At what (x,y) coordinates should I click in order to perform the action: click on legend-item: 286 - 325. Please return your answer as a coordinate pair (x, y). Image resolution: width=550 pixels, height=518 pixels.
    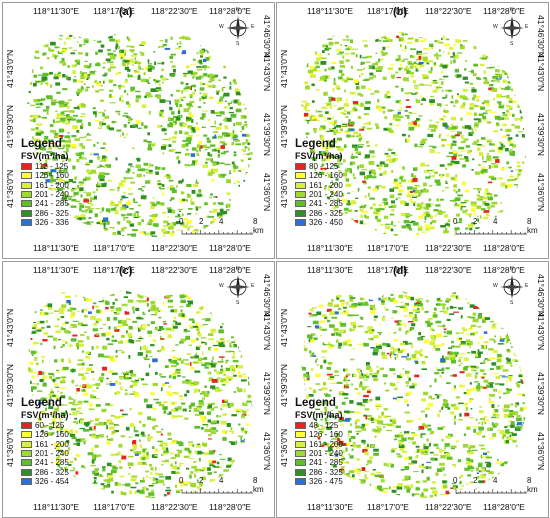
    Looking at the image, I should click on (45, 213).